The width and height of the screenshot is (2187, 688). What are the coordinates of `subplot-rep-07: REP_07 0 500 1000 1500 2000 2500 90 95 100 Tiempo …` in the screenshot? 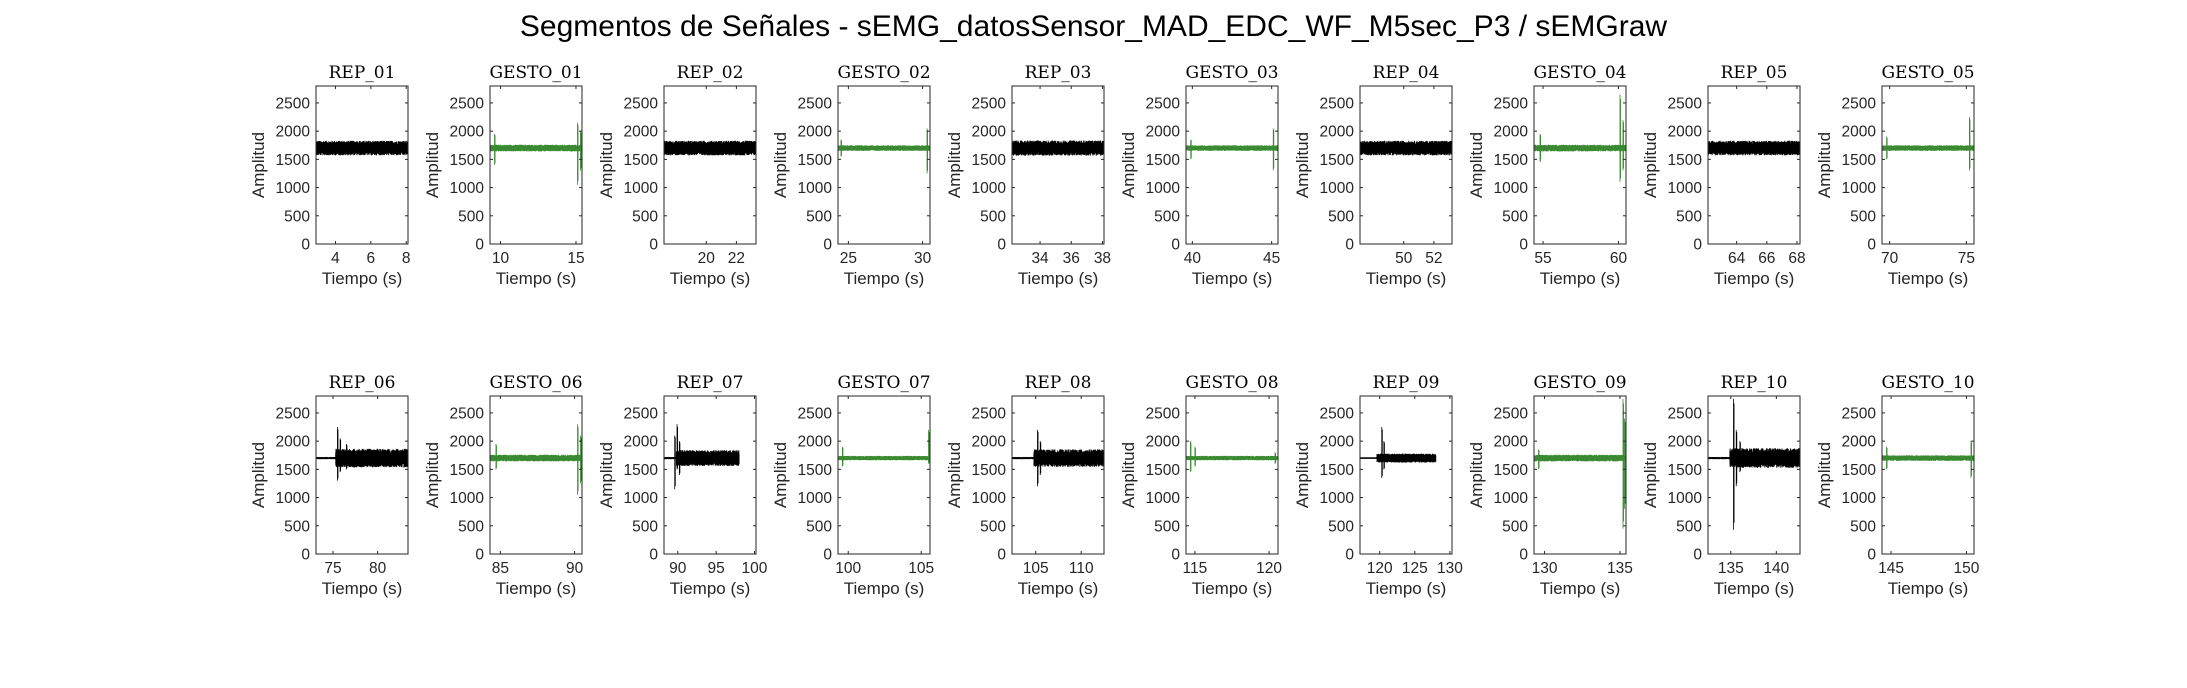 It's located at (682, 485).